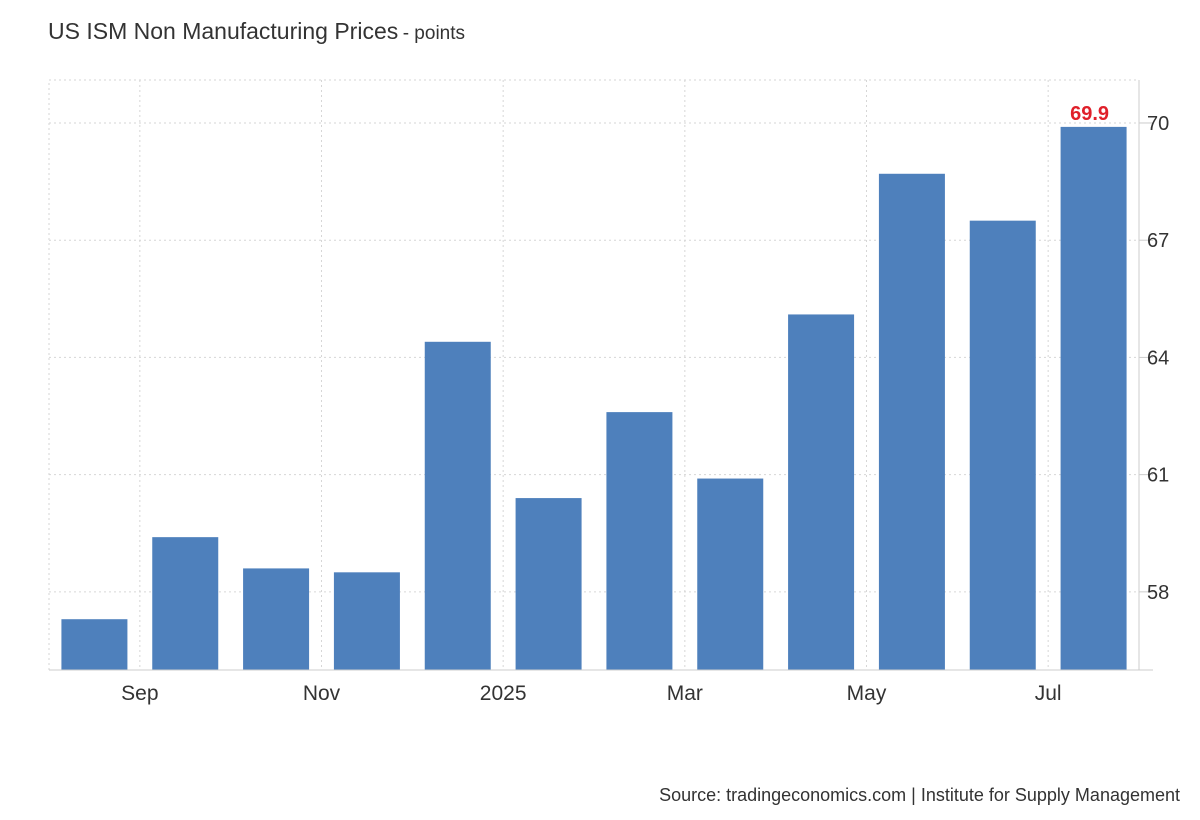  What do you see at coordinates (457, 505) in the screenshot?
I see `bar-dec-2024` at bounding box center [457, 505].